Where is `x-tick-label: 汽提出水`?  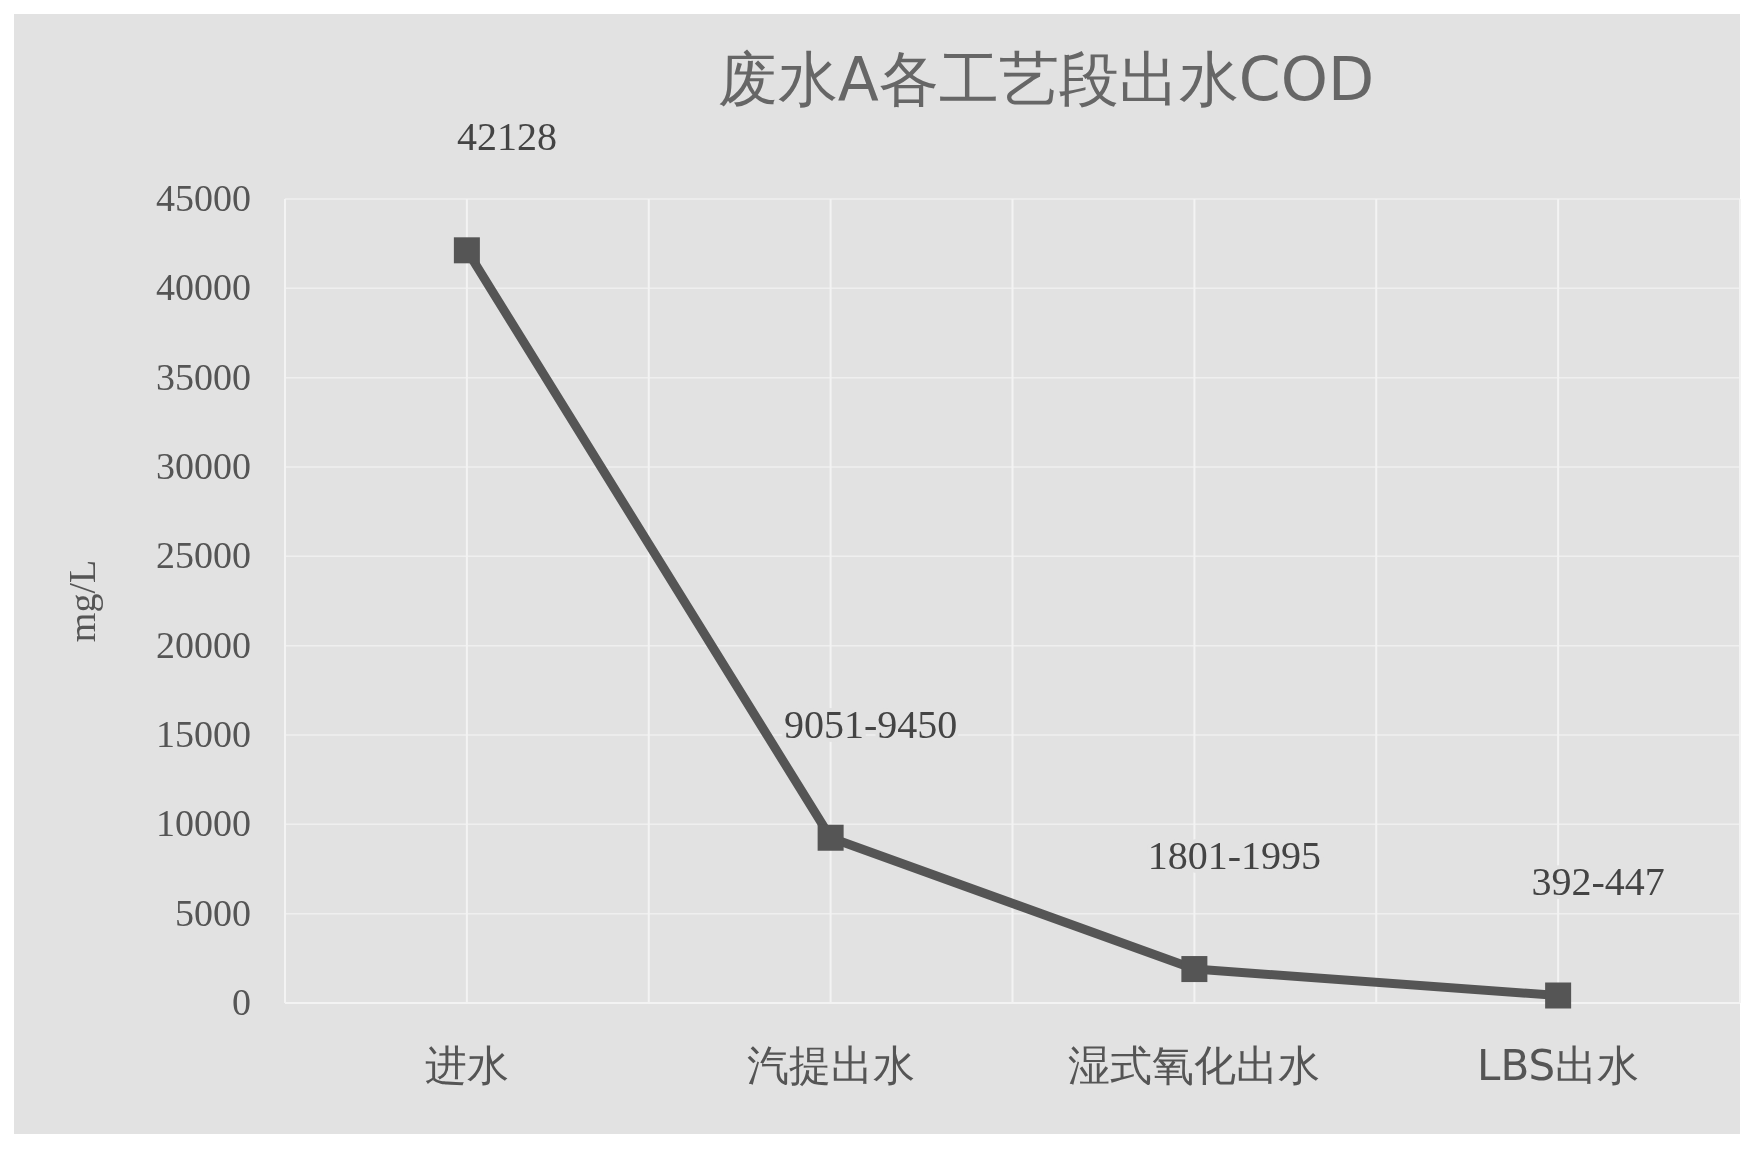 x-tick-label: 汽提出水 is located at coordinates (830, 1065).